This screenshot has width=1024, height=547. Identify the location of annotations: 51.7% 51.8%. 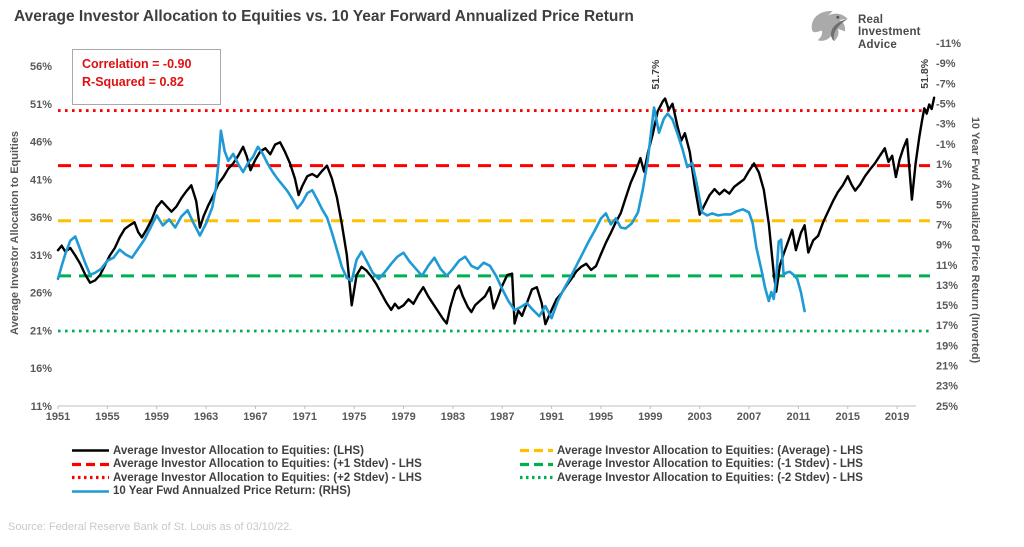
(790, 73).